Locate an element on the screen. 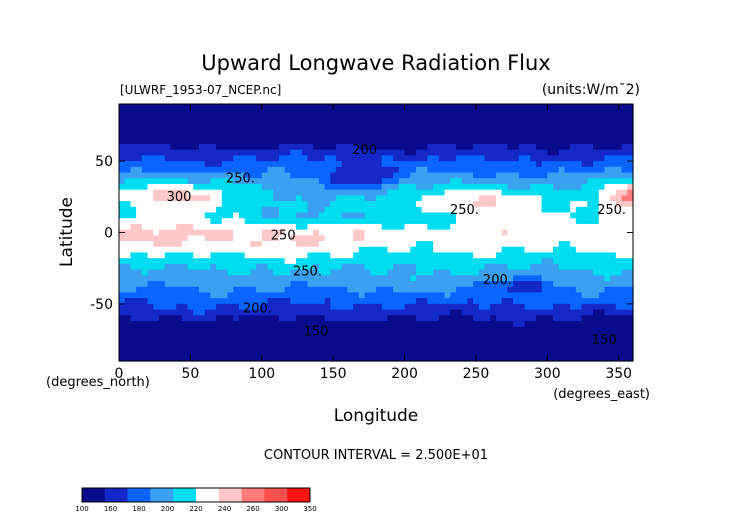  x-tick-label: 350 is located at coordinates (618, 374).